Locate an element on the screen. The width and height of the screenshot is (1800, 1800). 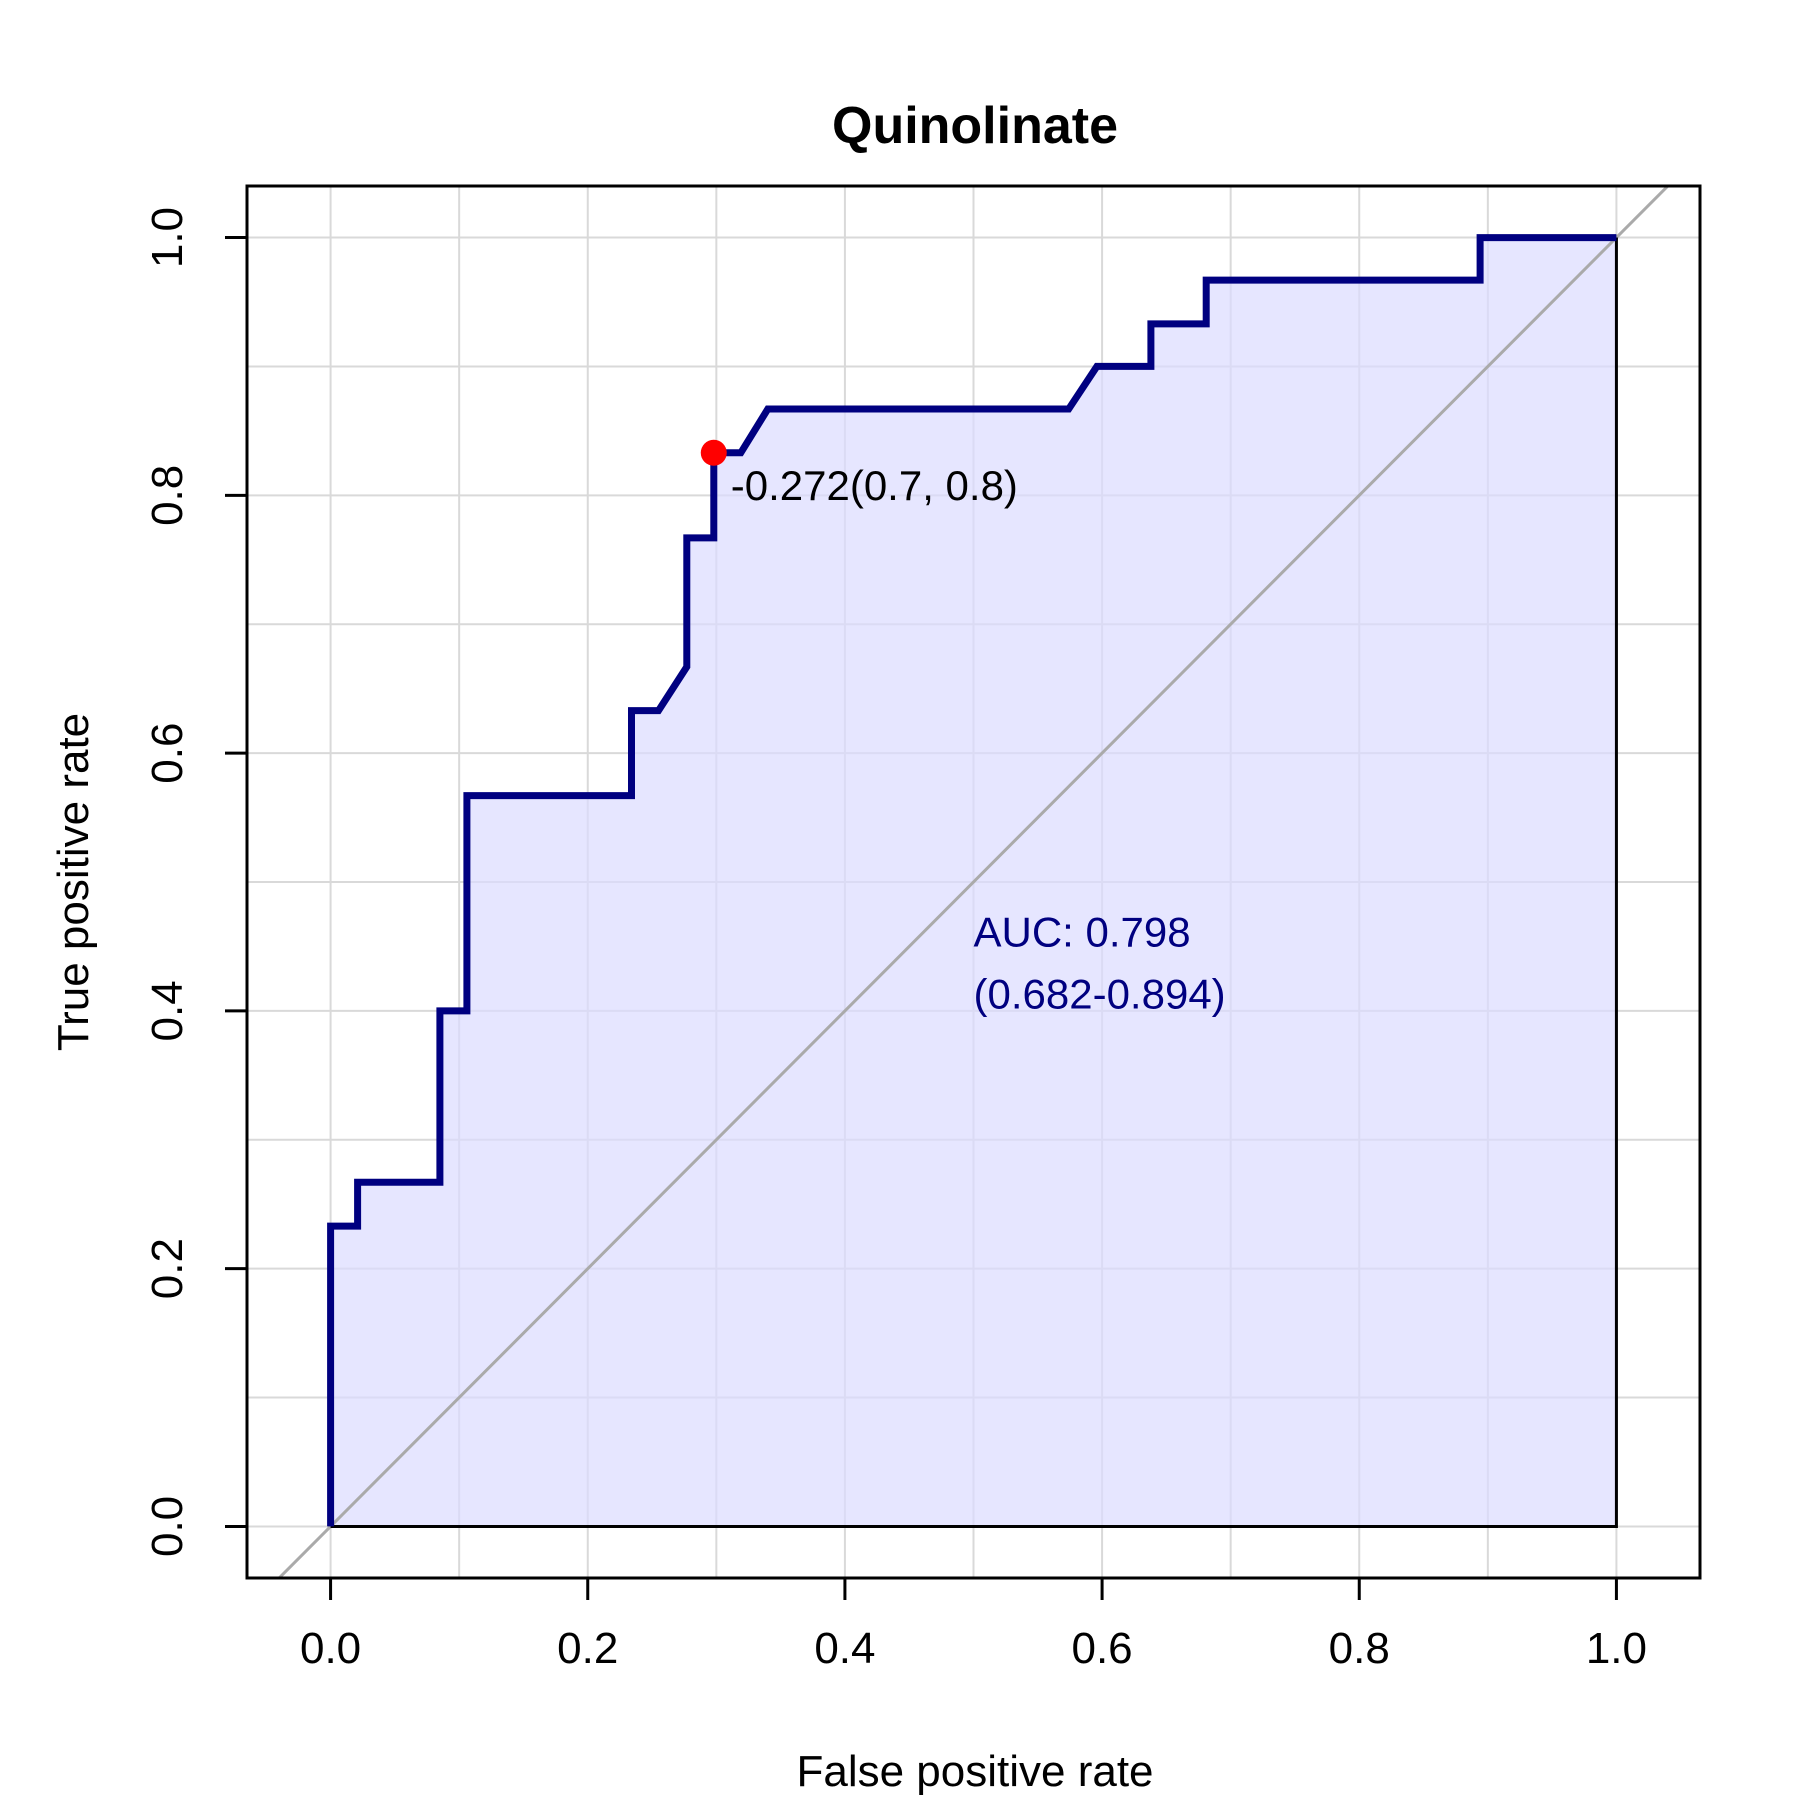
x-tick-label: 0.6 is located at coordinates (1101, 1648).